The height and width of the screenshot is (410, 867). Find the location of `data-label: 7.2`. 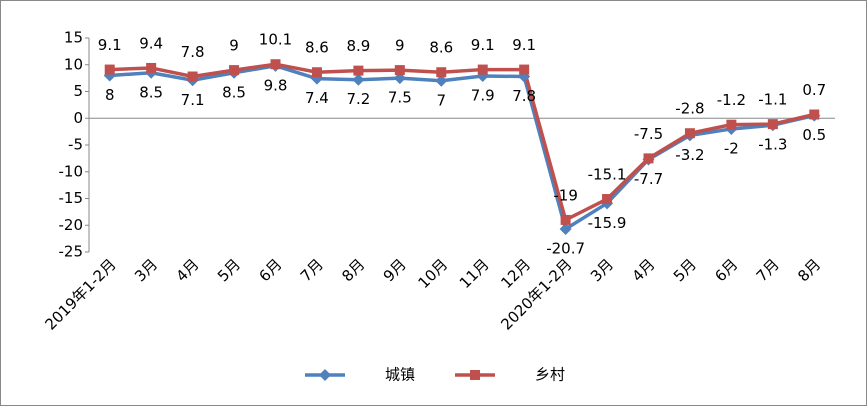

data-label: 7.2 is located at coordinates (358, 99).